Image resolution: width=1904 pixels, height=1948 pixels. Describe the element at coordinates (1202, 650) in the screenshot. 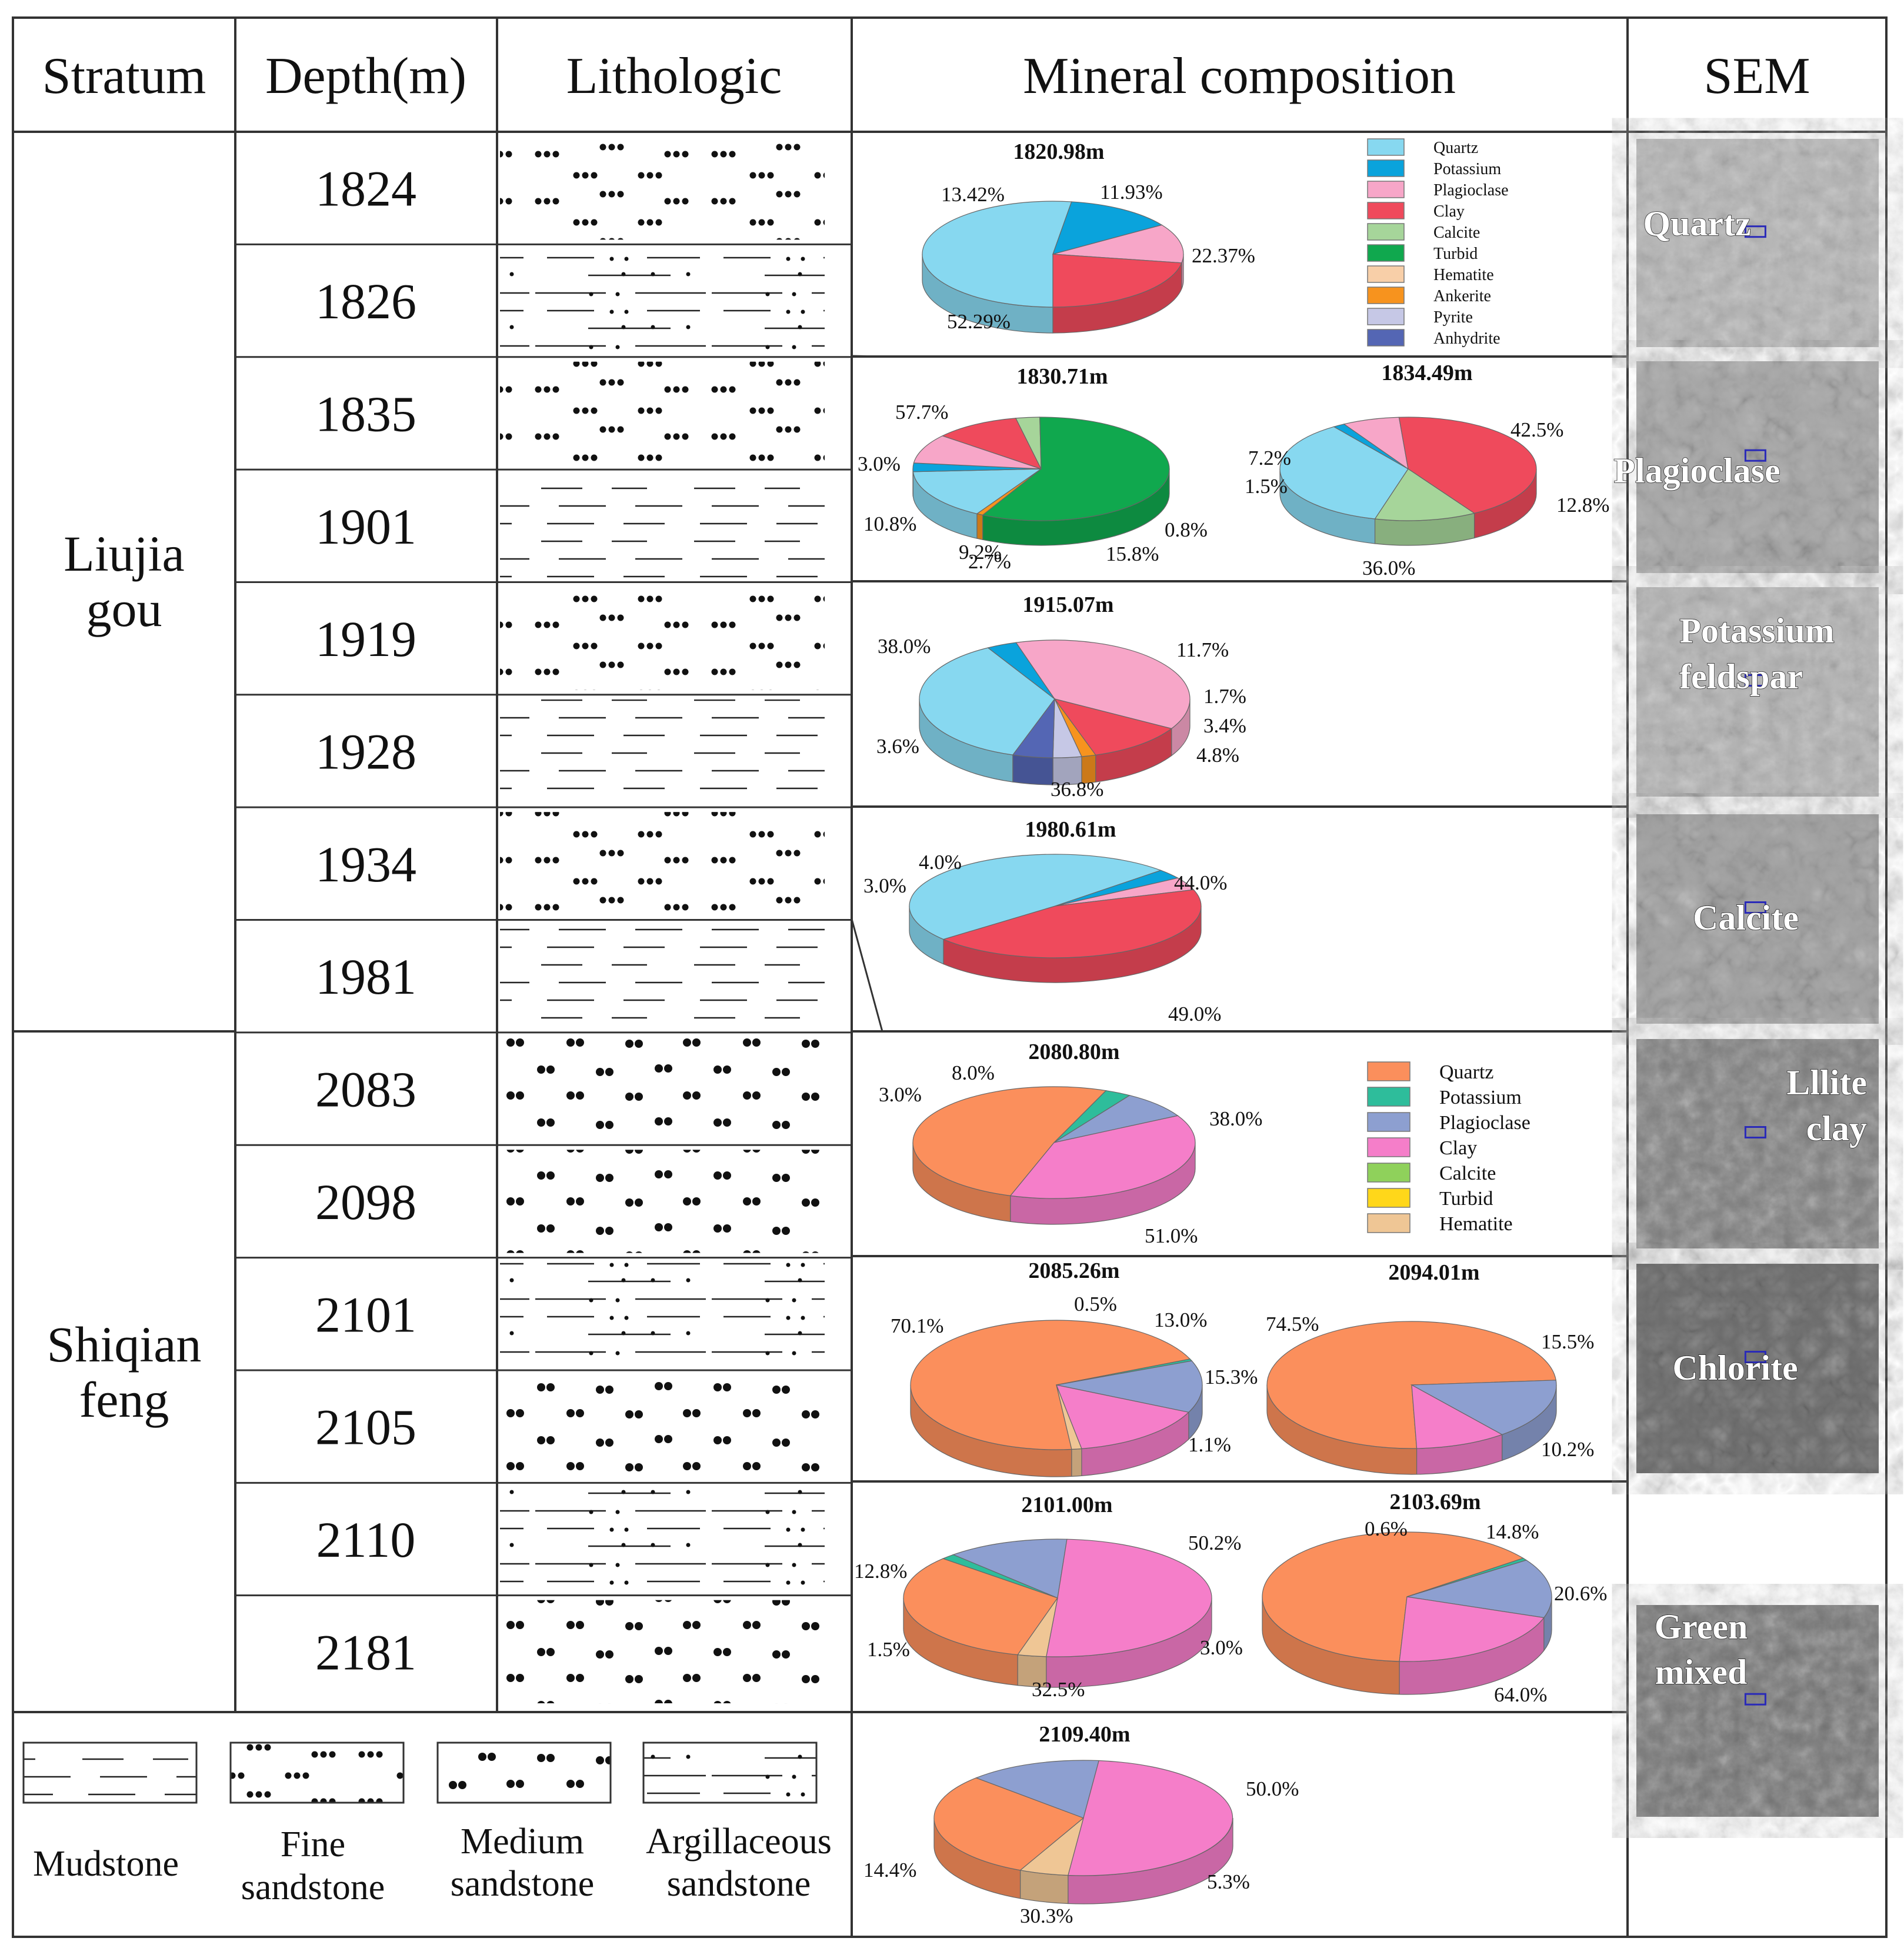

I see `pie-data-label: 11.7%` at that location.